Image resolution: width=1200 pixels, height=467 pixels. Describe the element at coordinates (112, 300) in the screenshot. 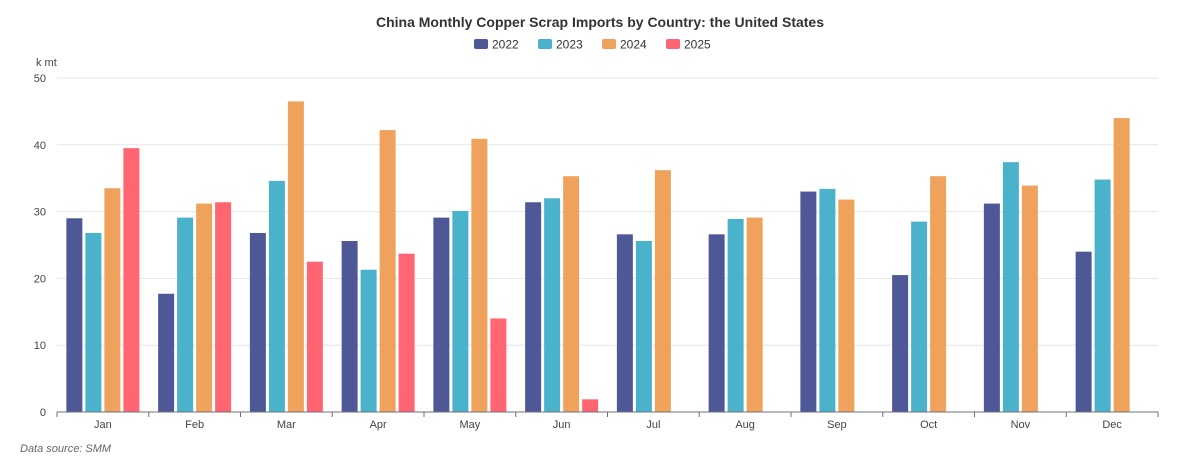

I see `bar-2024-jan` at that location.